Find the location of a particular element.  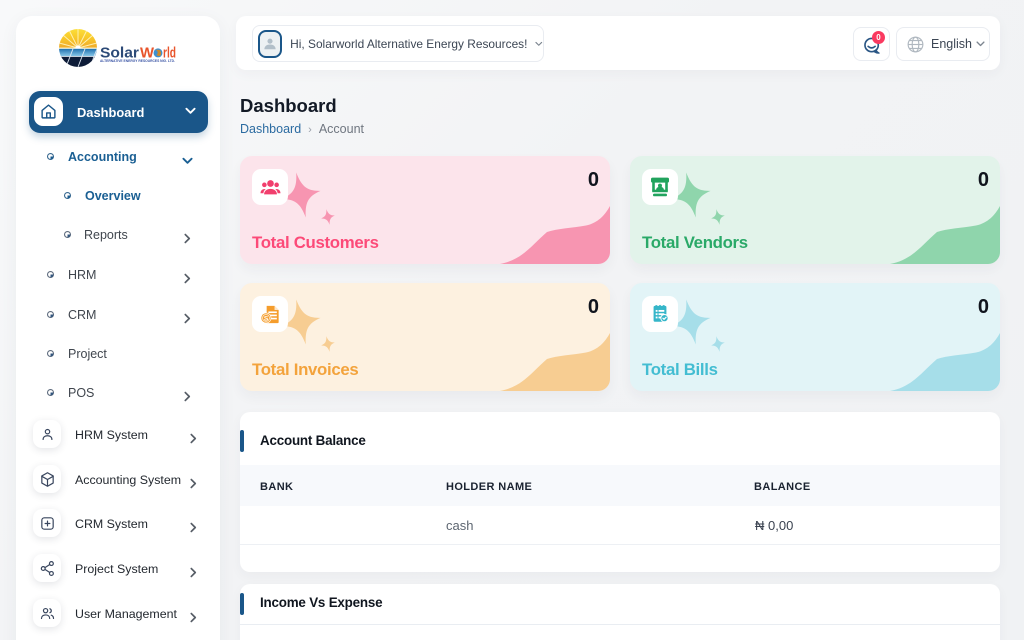

svg-text: S is located at coordinates (265, 318).